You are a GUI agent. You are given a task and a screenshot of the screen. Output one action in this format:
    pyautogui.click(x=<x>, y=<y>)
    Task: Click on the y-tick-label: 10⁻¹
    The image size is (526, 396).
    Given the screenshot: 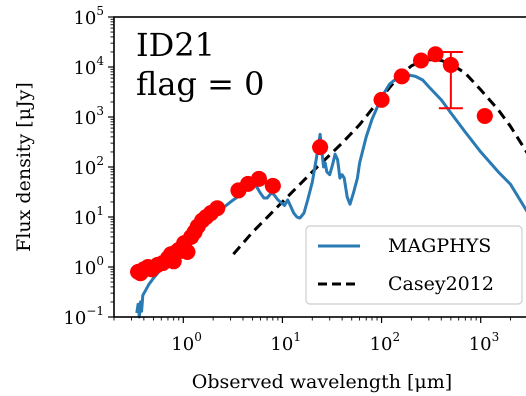 What is the action you would take?
    pyautogui.click(x=83, y=316)
    